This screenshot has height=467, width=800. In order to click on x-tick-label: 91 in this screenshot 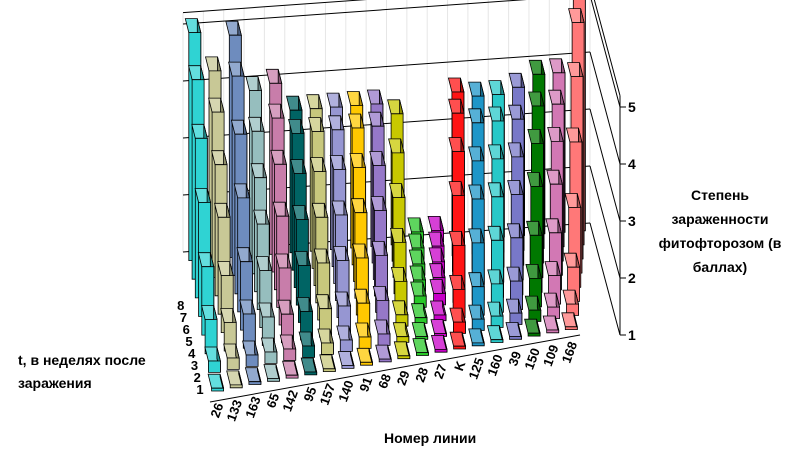, I will do `click(365, 384)`.